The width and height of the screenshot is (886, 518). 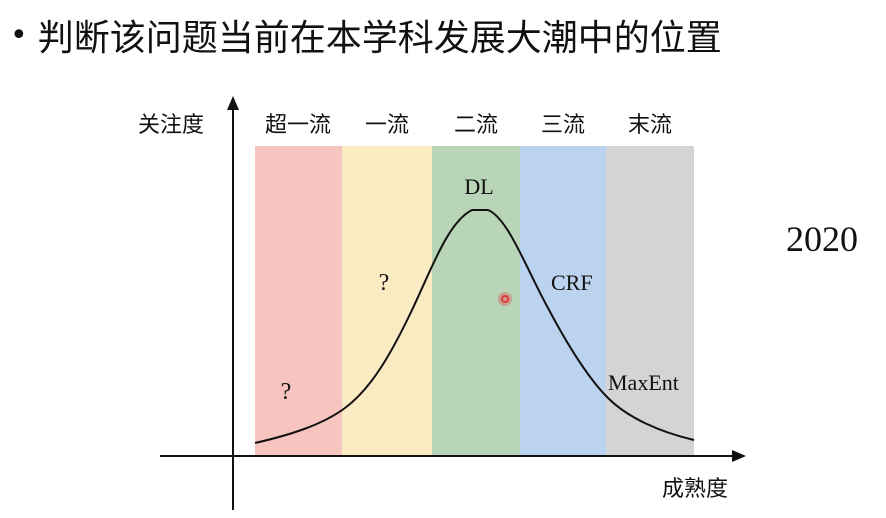 What do you see at coordinates (572, 282) in the screenshot?
I see `label-crf: CRF` at bounding box center [572, 282].